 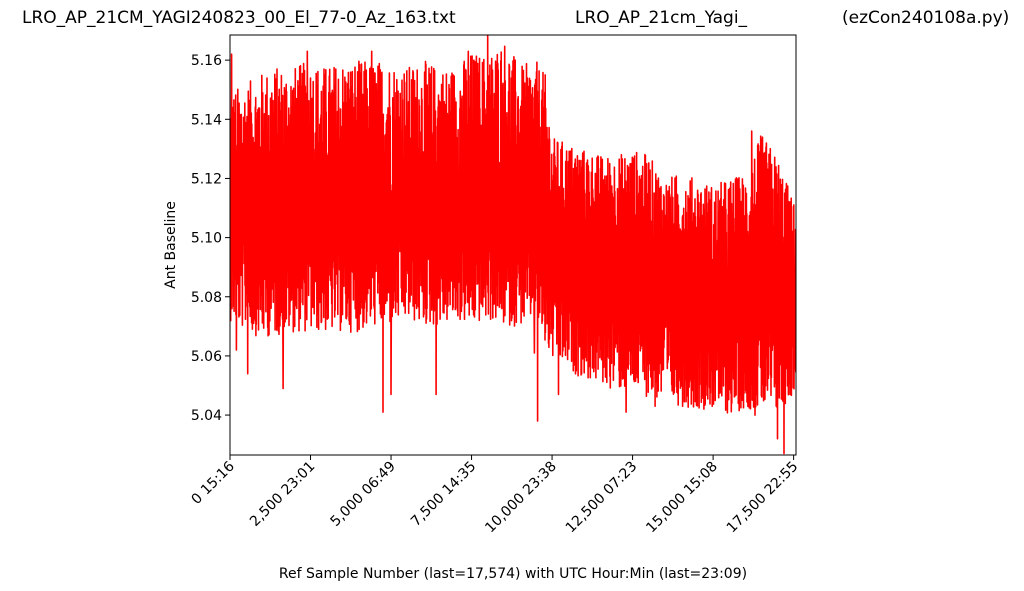 I want to click on y-axis: 5.04 5.06 5.08 5.10 5.12 5.14 5.16, so click(x=210, y=238).